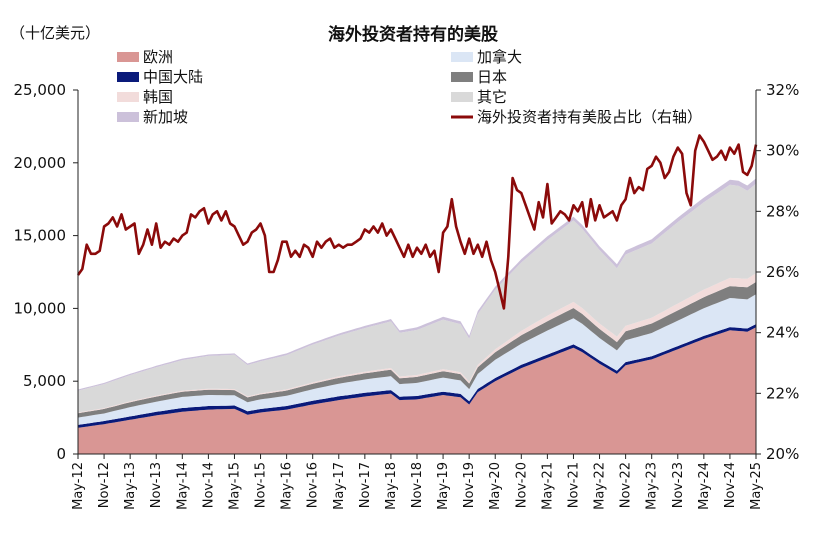 This screenshot has height=540, width=826. I want to click on legend-item: 中国大陆, so click(160, 77).